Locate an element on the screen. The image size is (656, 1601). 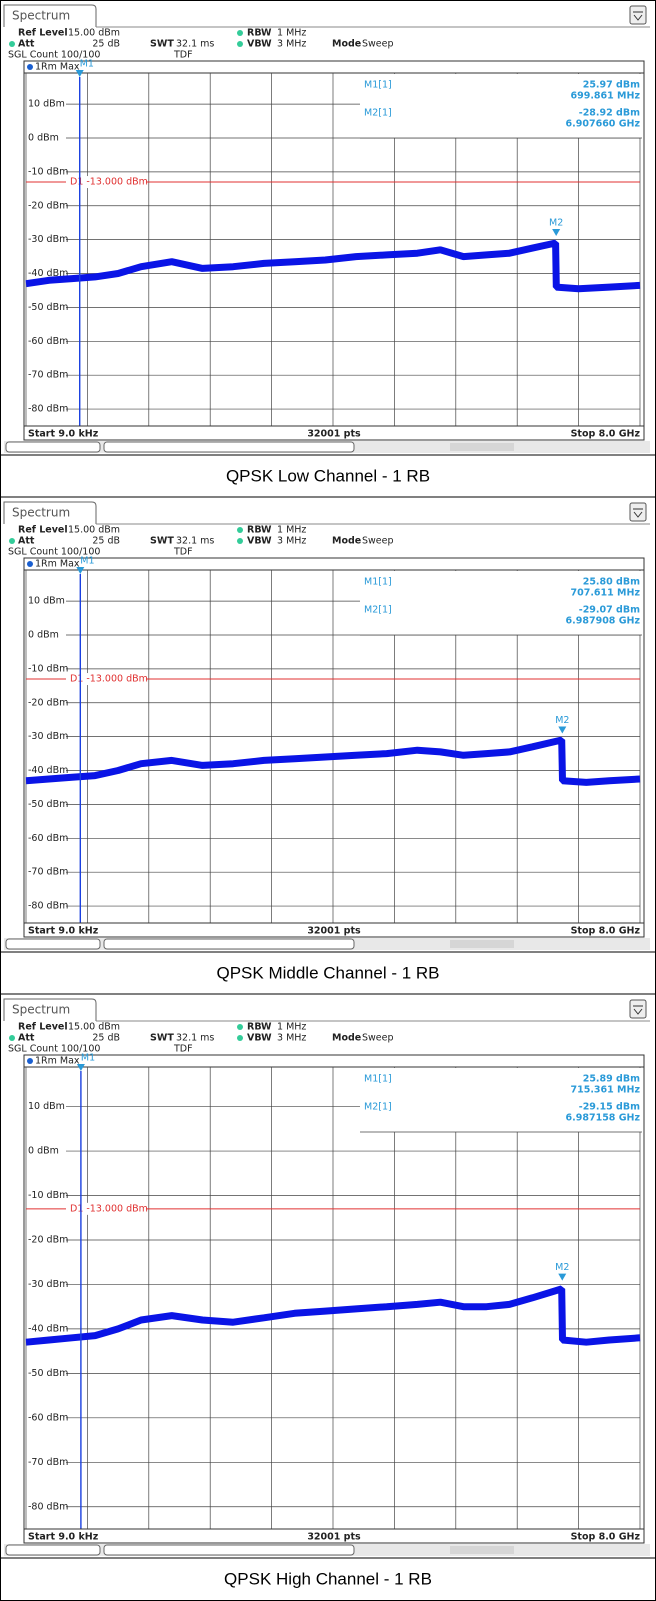
tab-title: Spectrum is located at coordinates (41, 16).